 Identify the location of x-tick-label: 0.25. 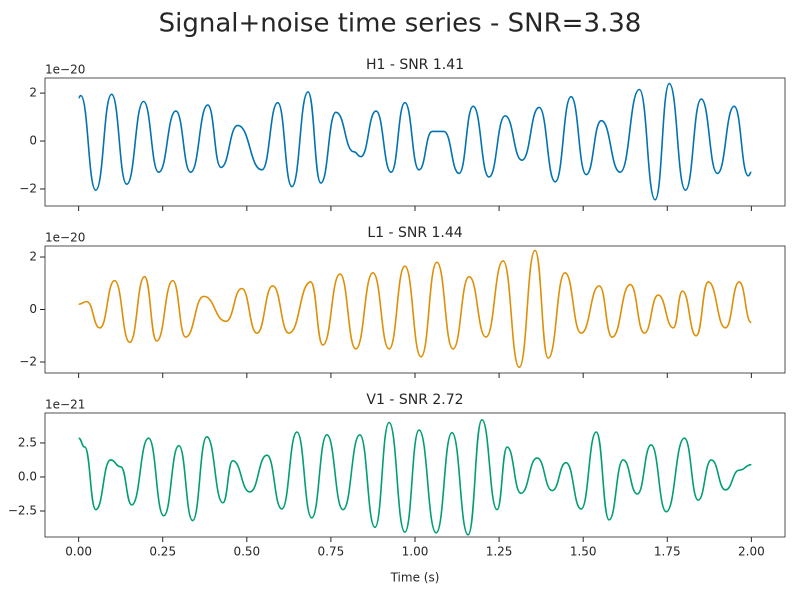
(162, 552).